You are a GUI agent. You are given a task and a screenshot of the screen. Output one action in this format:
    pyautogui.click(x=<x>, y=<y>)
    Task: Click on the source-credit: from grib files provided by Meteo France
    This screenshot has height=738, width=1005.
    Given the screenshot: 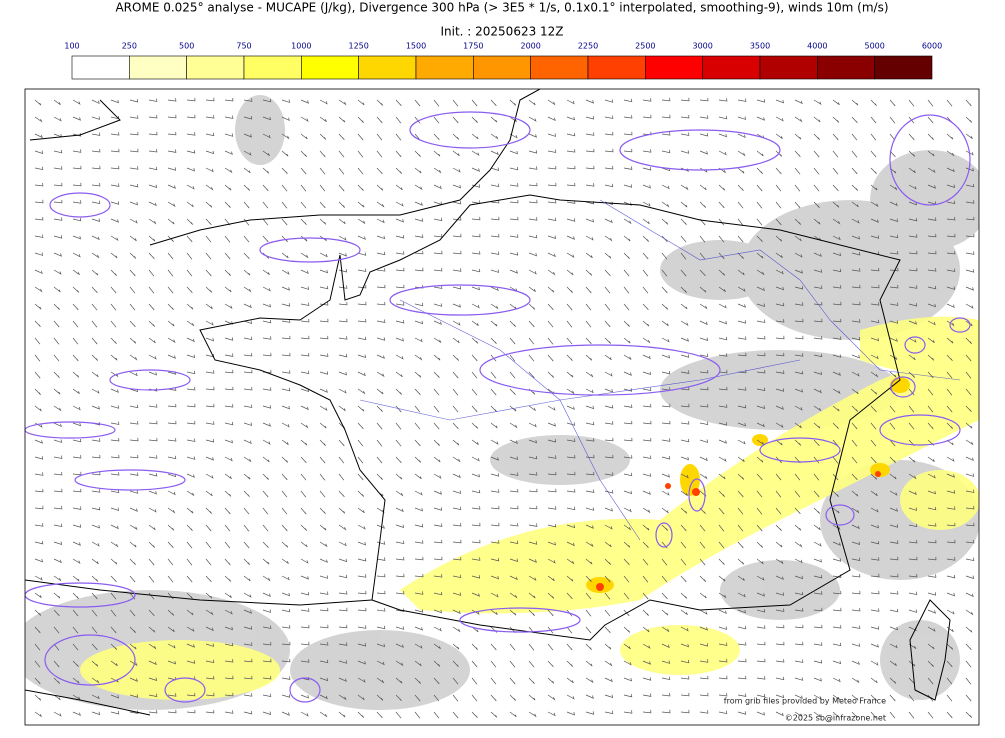 What is the action you would take?
    pyautogui.click(x=805, y=701)
    